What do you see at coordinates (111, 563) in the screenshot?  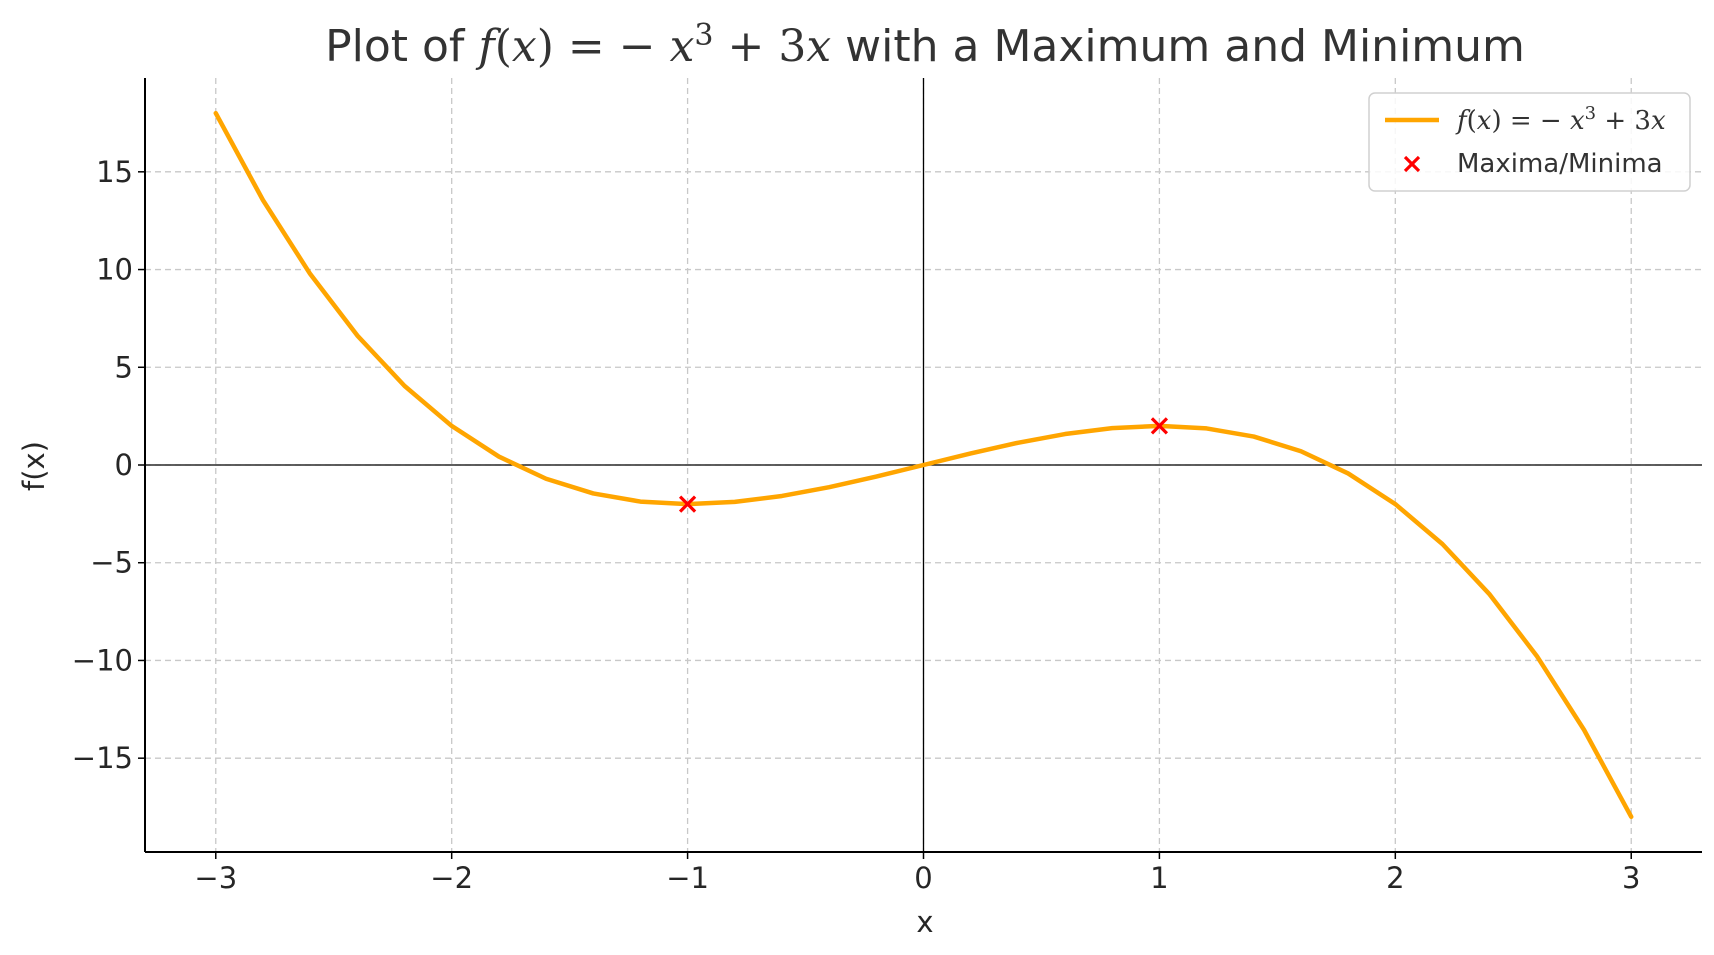 I see `y-tick-label: −5` at bounding box center [111, 563].